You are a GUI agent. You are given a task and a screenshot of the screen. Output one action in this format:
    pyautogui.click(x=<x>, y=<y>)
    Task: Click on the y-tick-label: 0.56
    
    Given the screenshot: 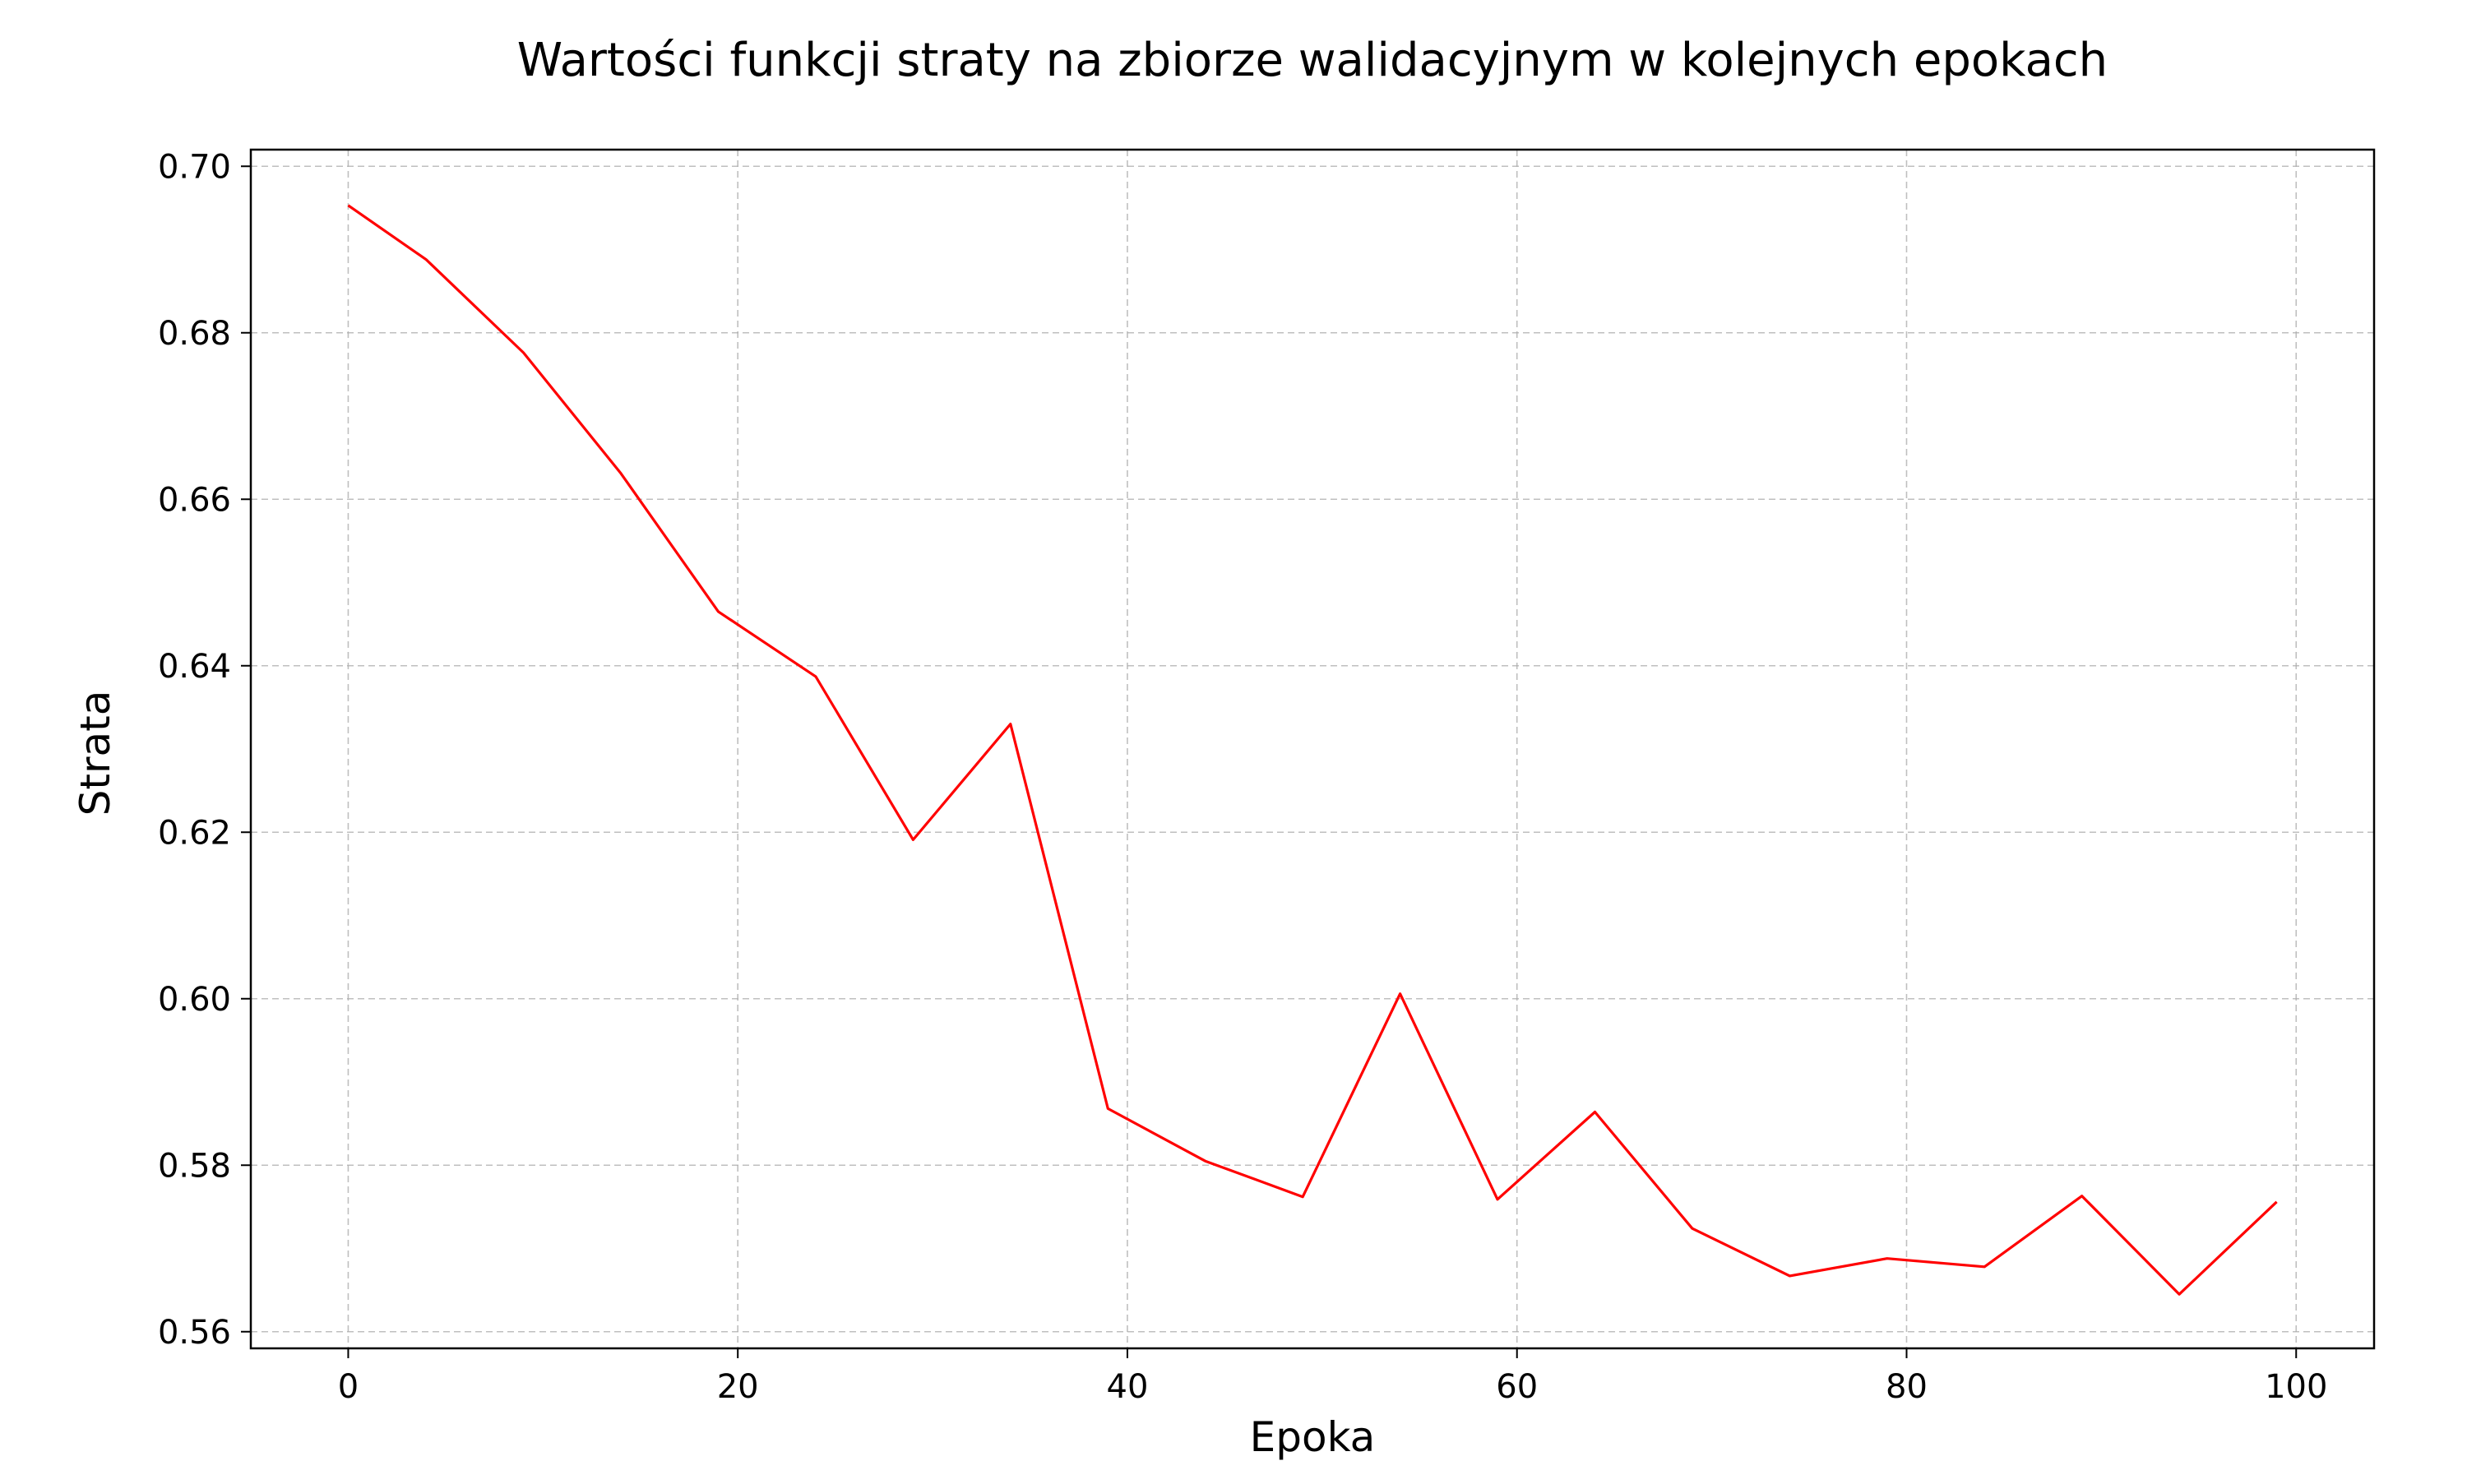 What is the action you would take?
    pyautogui.click(x=195, y=1333)
    